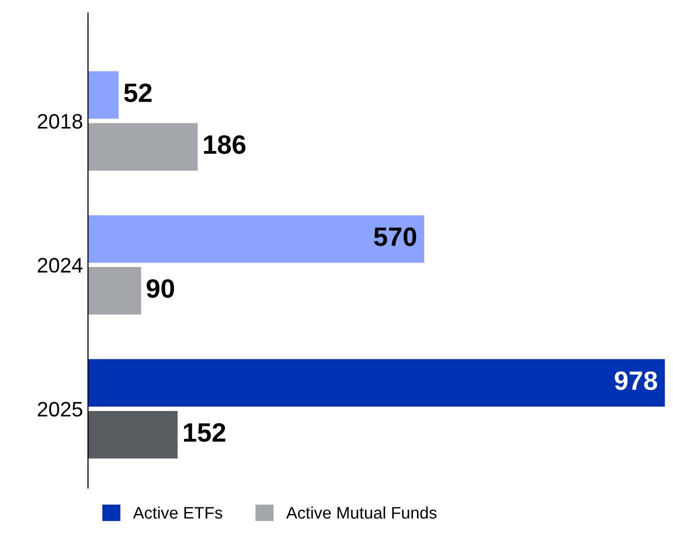 The image size is (673, 533). I want to click on y-tick-label: 2018, so click(60, 121).